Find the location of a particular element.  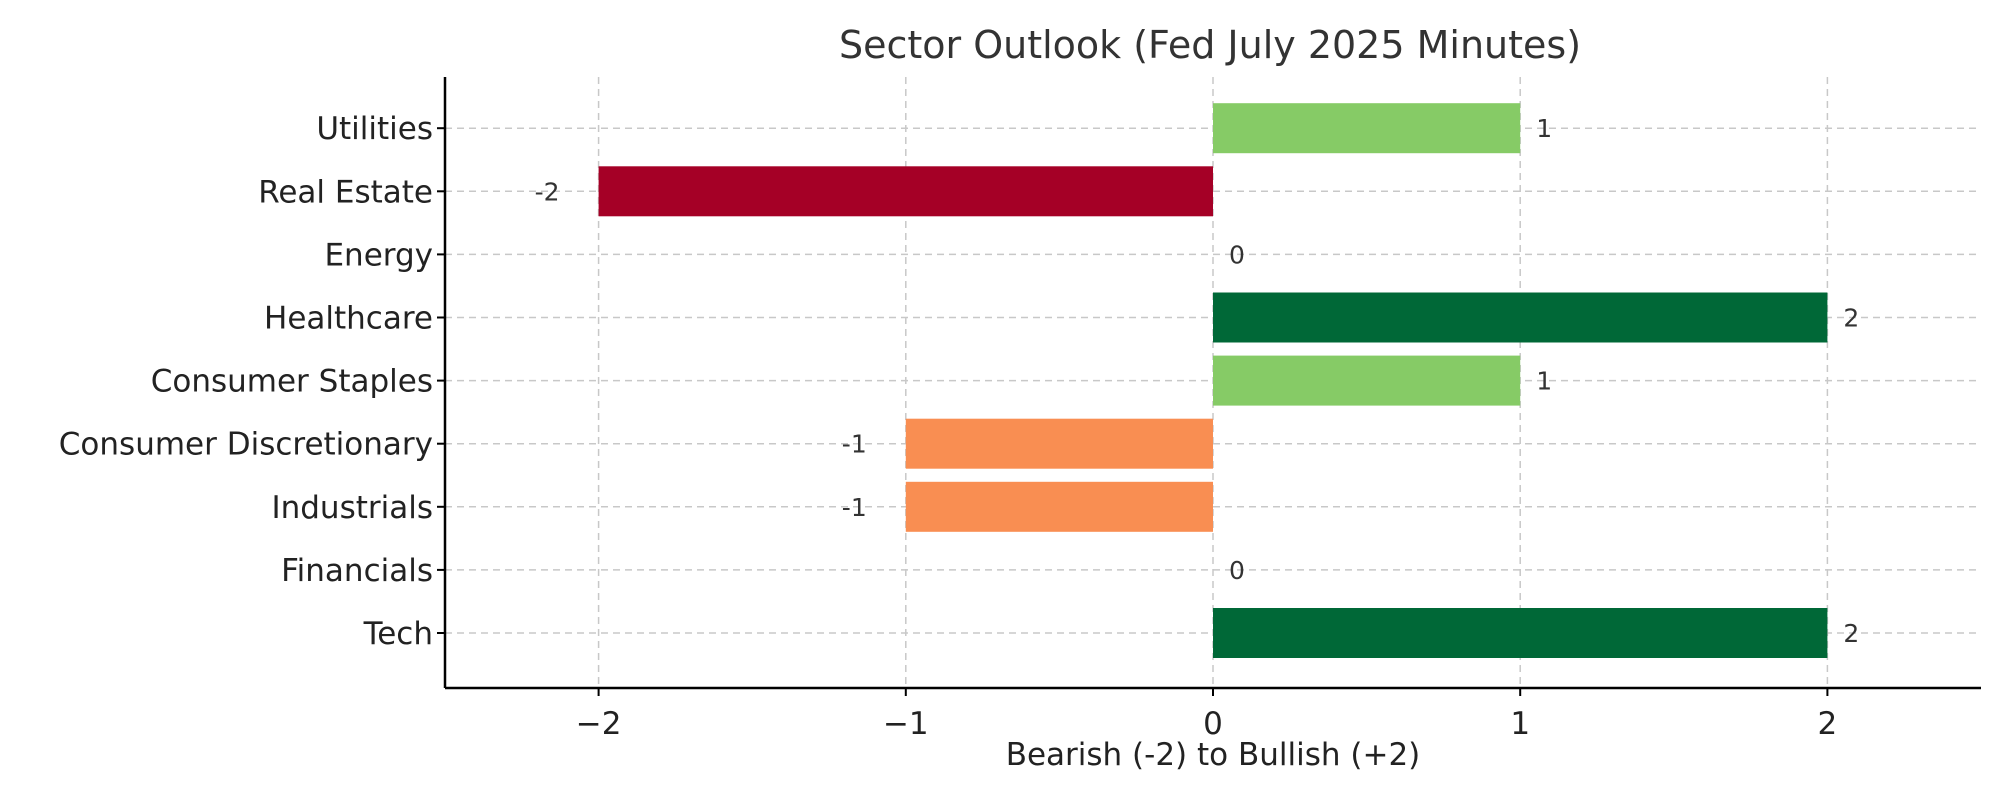

x-tick-layer: −2 −1 0 1 2 is located at coordinates (1207, 715).